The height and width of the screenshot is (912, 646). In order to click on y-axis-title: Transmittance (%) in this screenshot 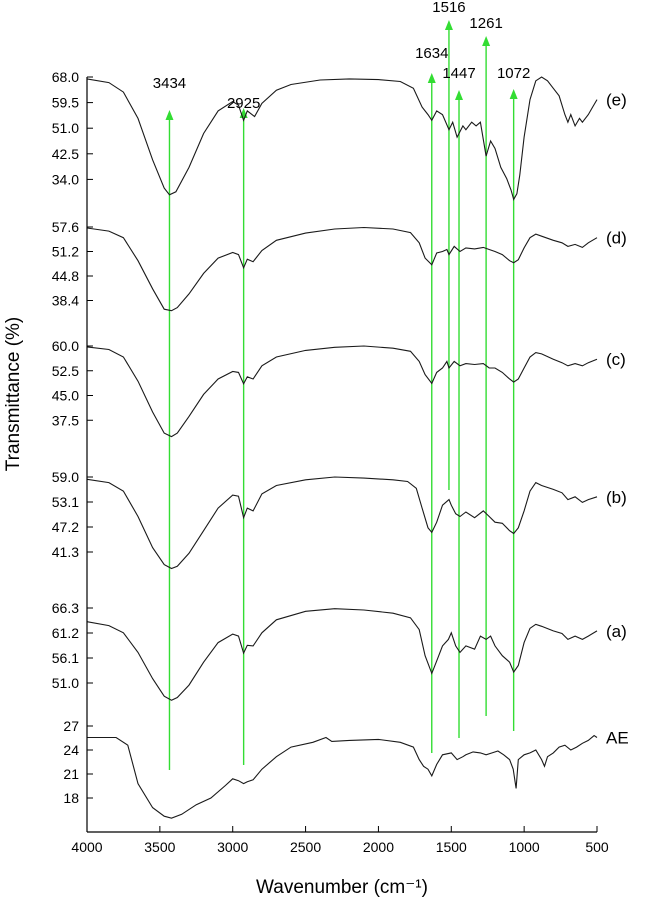, I will do `click(13, 394)`.